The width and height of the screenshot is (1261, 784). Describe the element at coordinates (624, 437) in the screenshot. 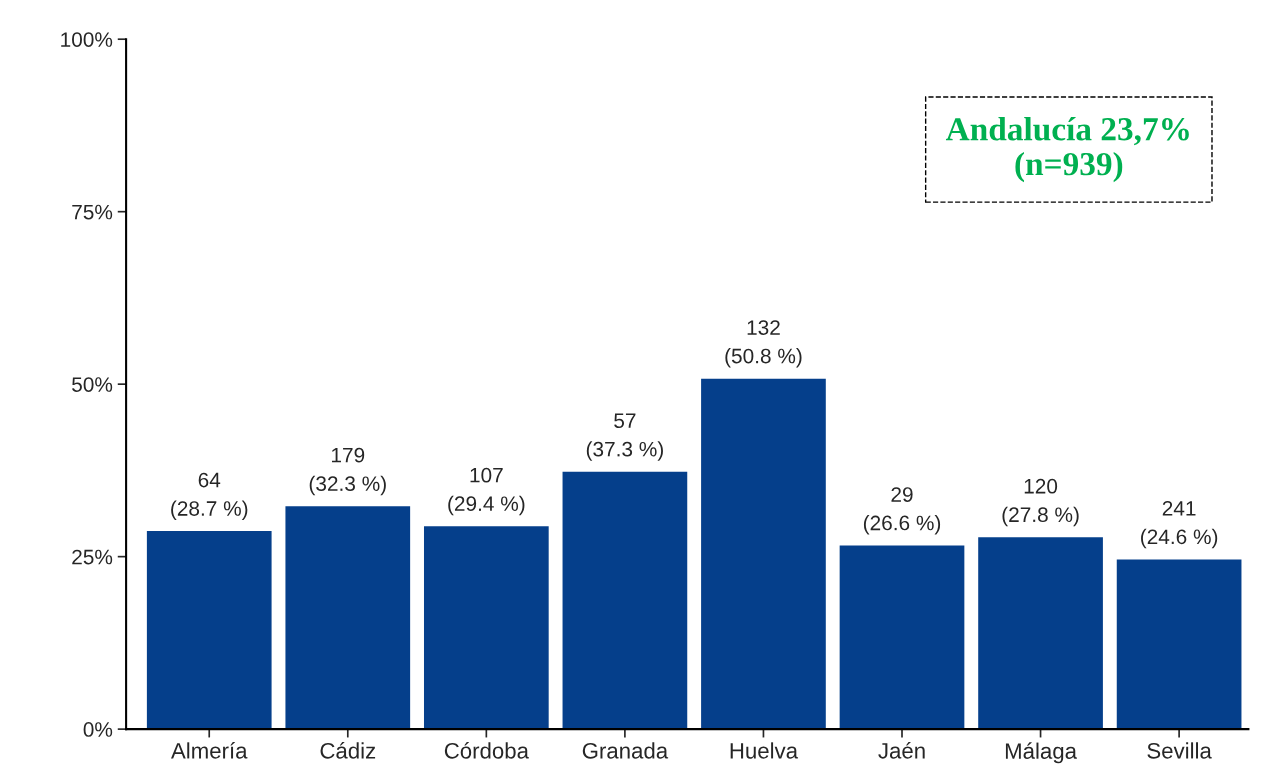

I see `data-label: 57 (37.3 %)` at that location.